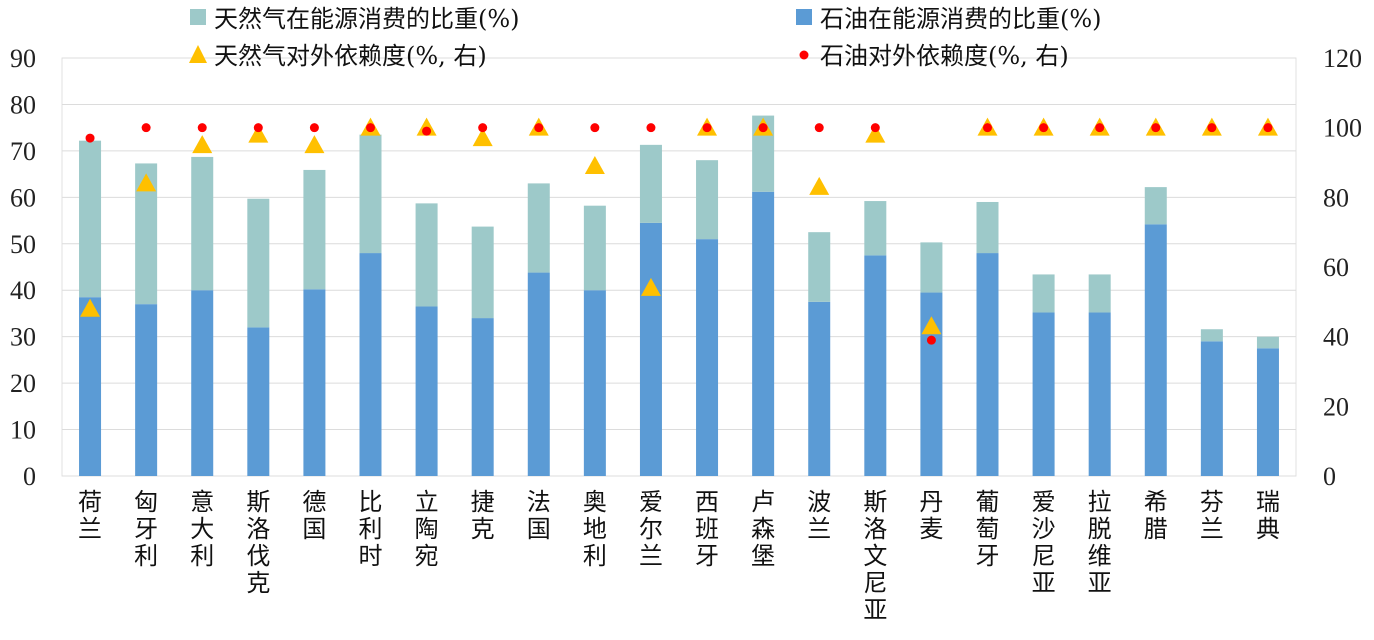 This screenshot has width=1374, height=640. Describe the element at coordinates (146, 529) in the screenshot. I see `category-label: 匈牙利` at that location.